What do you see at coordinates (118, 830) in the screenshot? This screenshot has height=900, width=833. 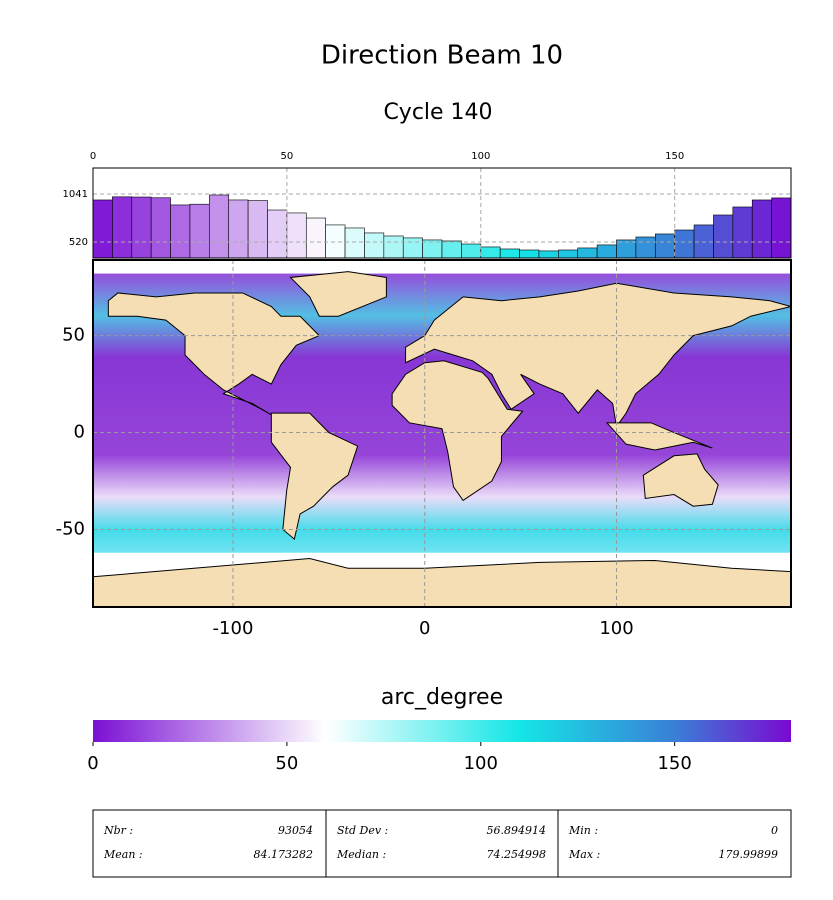 I see `stat-label: Nbr :` at bounding box center [118, 830].